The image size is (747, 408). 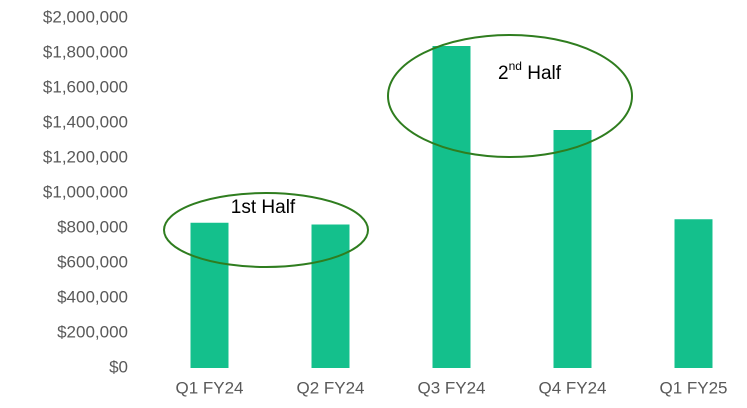 I want to click on y-tick-label: $1,400,000, so click(x=85, y=121).